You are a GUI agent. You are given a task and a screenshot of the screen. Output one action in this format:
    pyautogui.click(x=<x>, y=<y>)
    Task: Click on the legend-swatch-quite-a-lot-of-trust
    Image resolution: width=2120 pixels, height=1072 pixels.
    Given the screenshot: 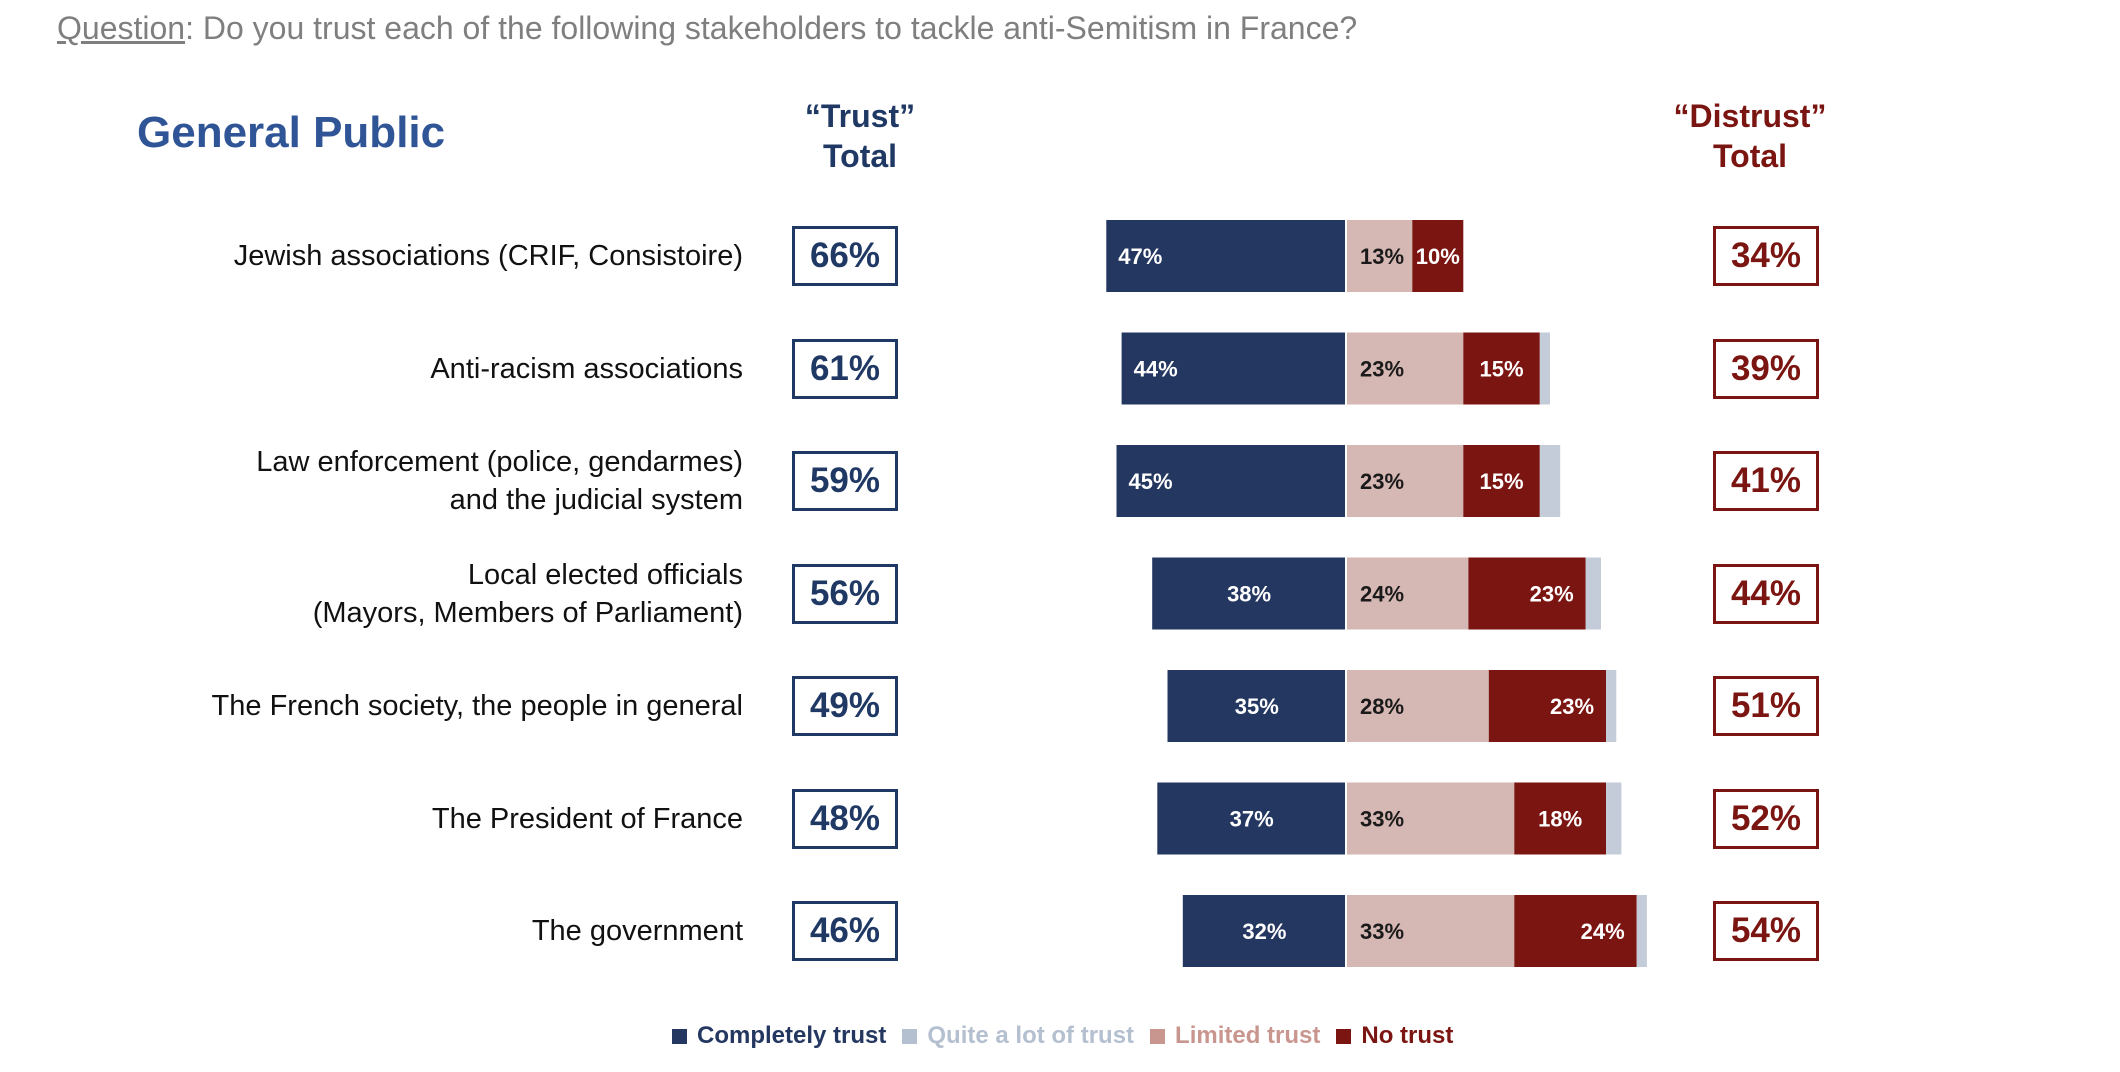 What is the action you would take?
    pyautogui.click(x=910, y=1036)
    